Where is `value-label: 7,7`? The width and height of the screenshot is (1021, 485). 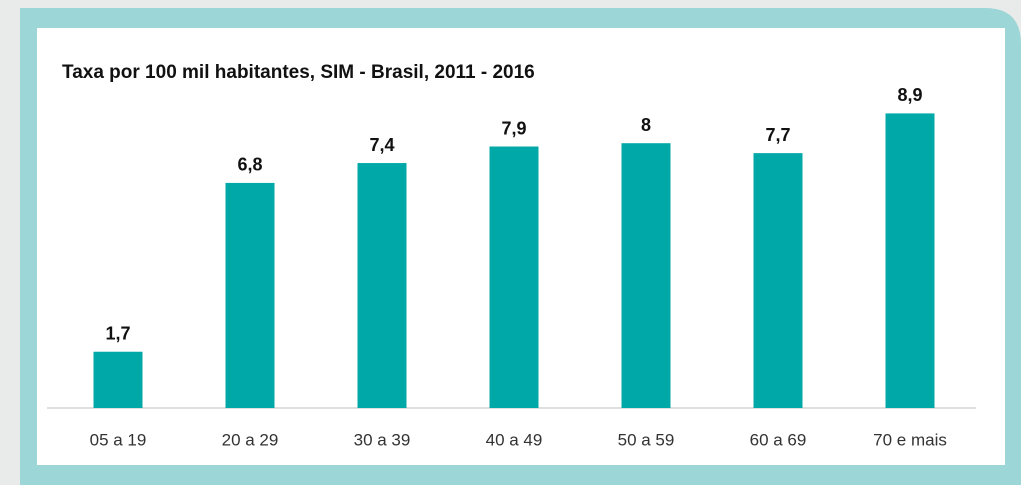
value-label: 7,7 is located at coordinates (777, 135).